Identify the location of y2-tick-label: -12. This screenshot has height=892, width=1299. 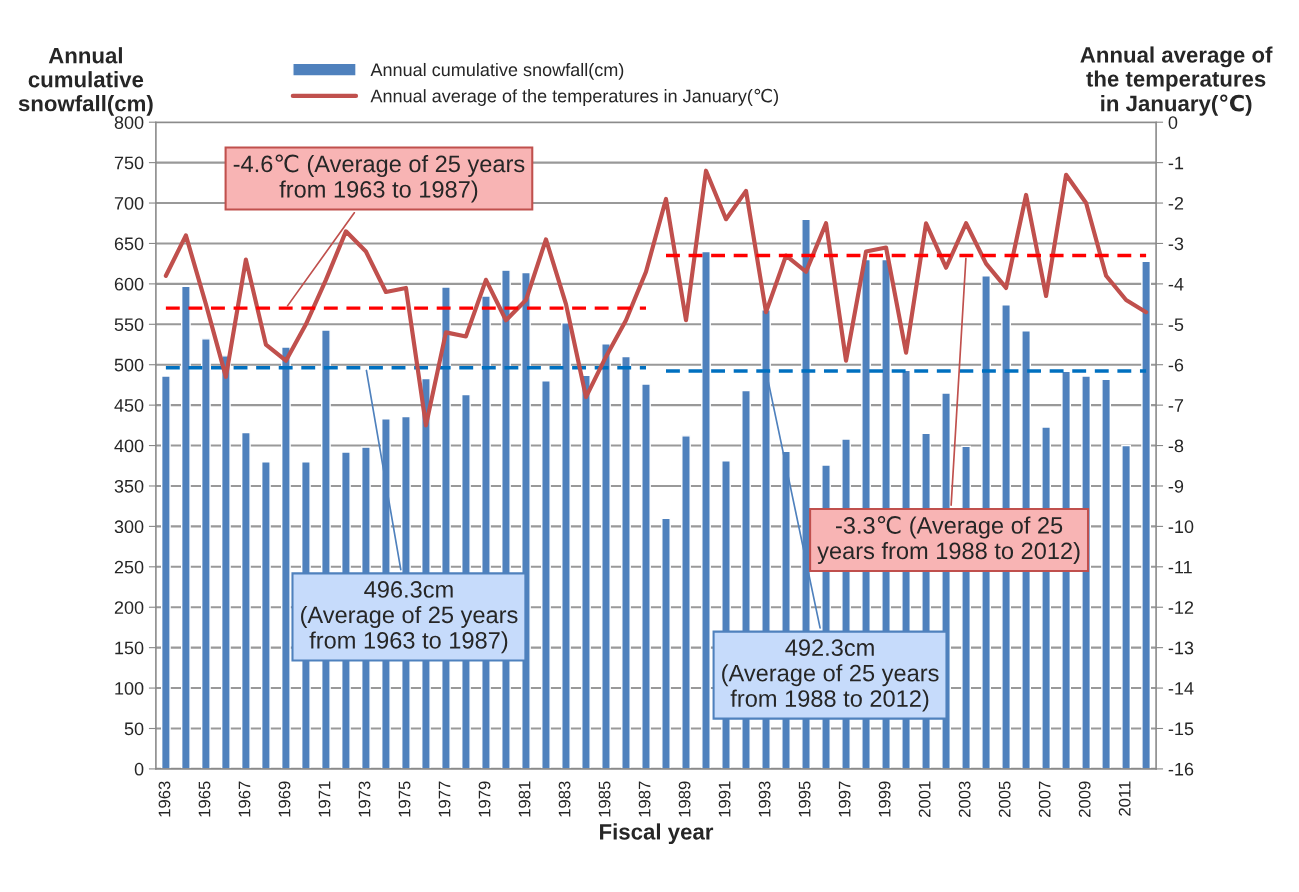
(1181, 607).